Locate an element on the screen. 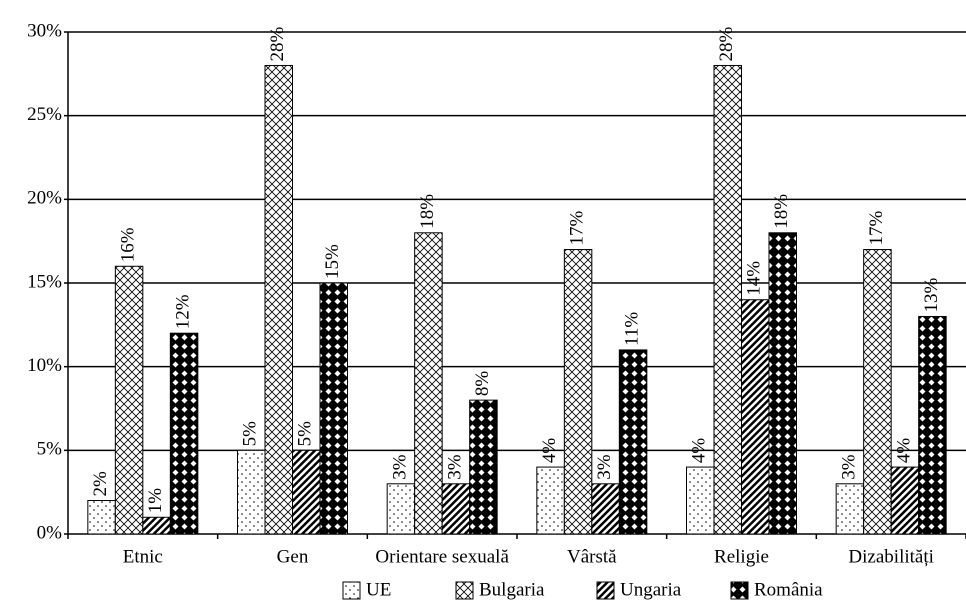 The image size is (966, 607). y-tick-label: 30% is located at coordinates (44, 30).